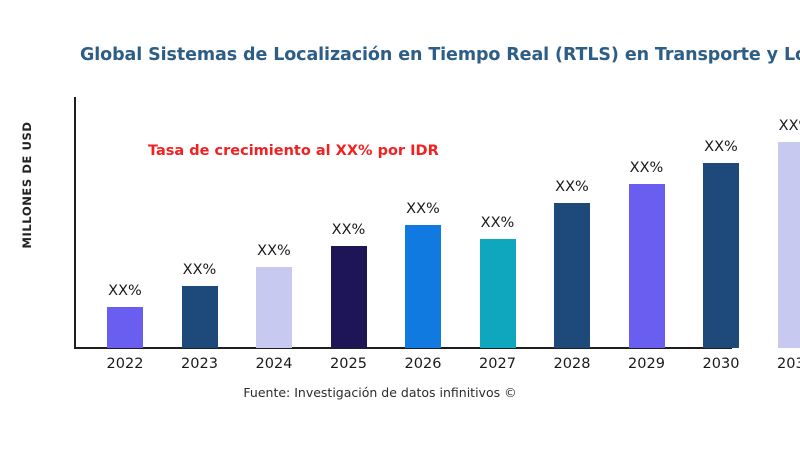  Describe the element at coordinates (646, 266) in the screenshot. I see `bar-2029` at that location.